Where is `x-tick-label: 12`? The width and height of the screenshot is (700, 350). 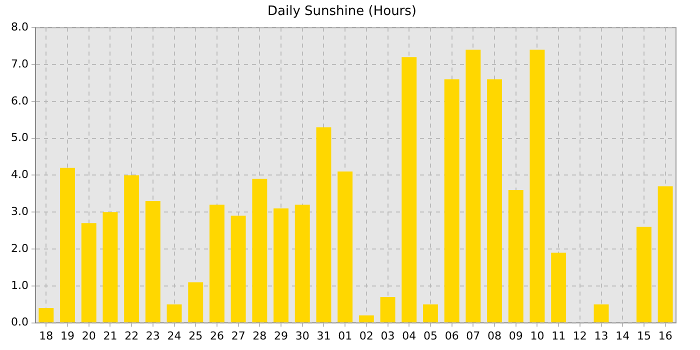 x-tick-label: 12 is located at coordinates (579, 335).